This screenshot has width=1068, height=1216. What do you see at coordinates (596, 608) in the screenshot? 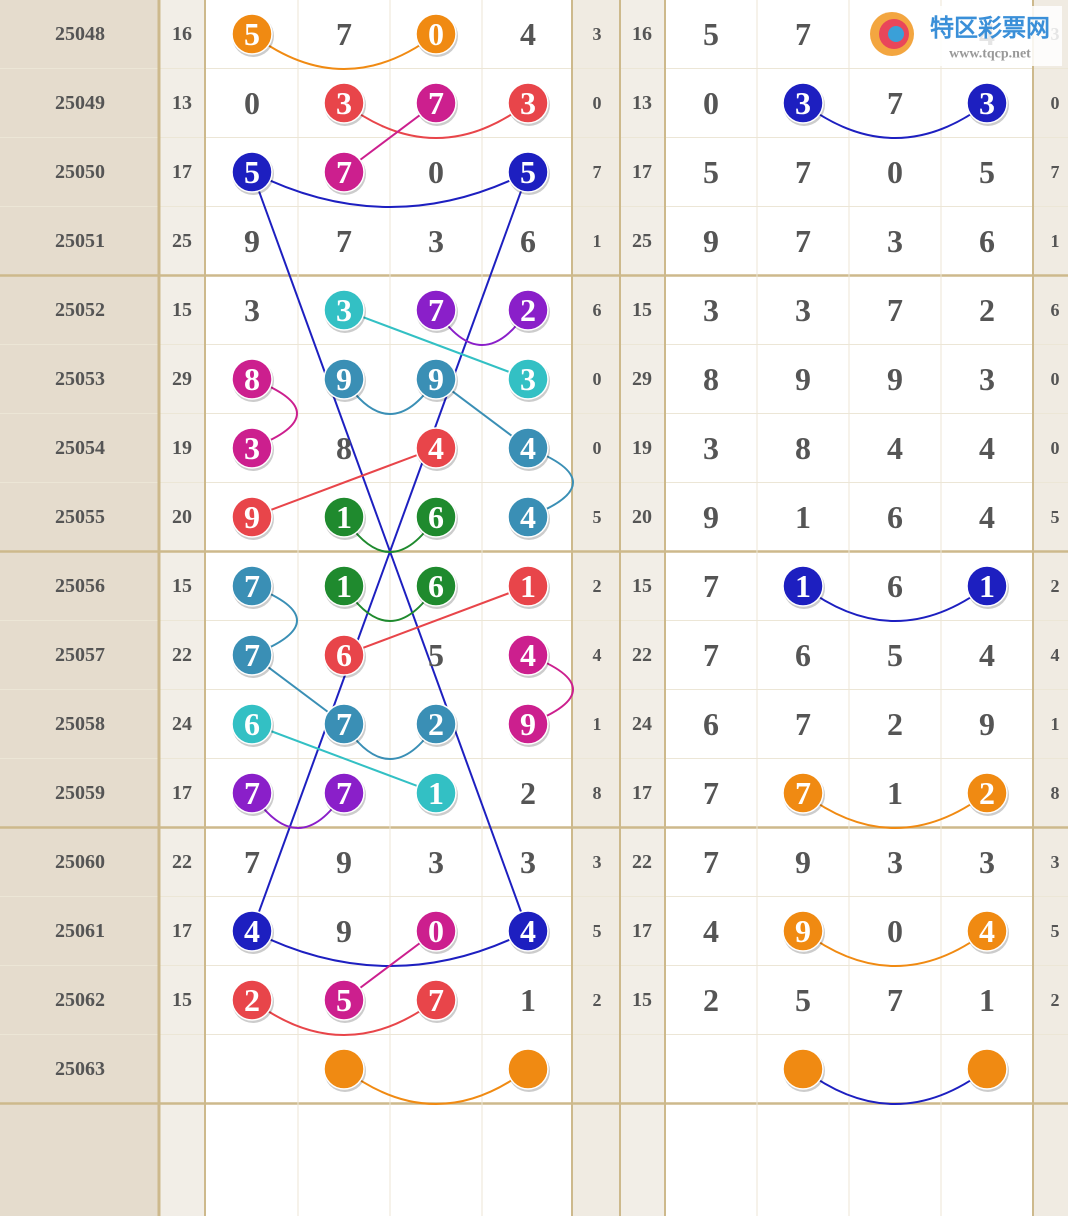
I see `span-column` at bounding box center [596, 608].